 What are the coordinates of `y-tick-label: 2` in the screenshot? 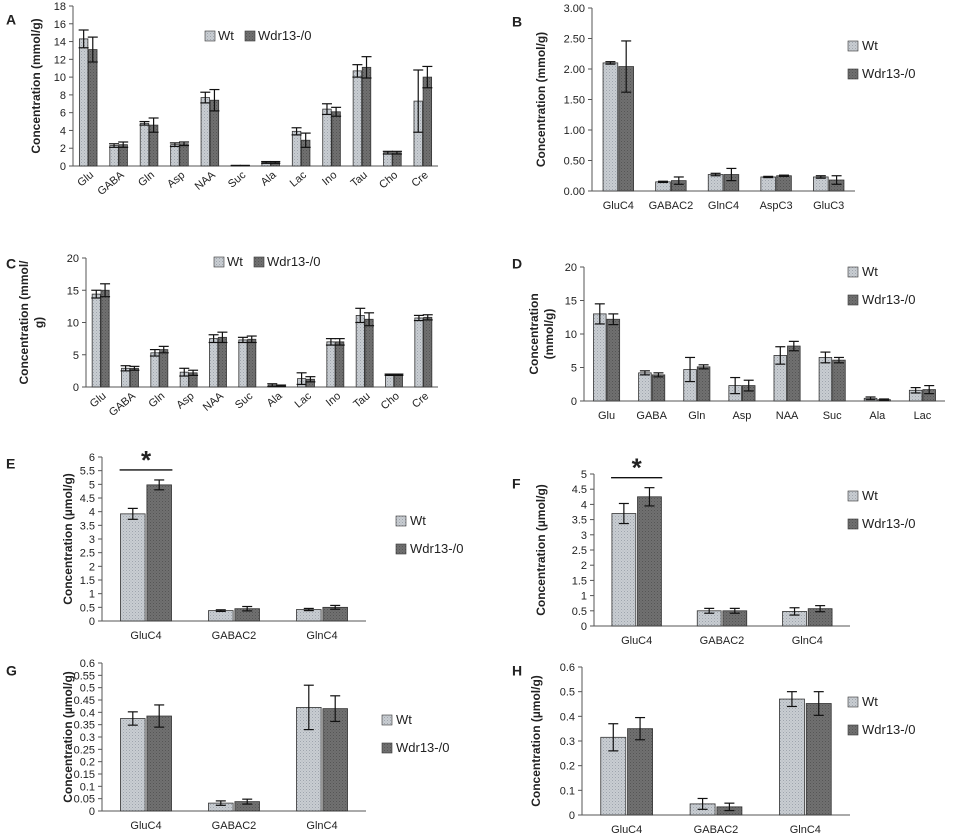 It's located at (92, 567).